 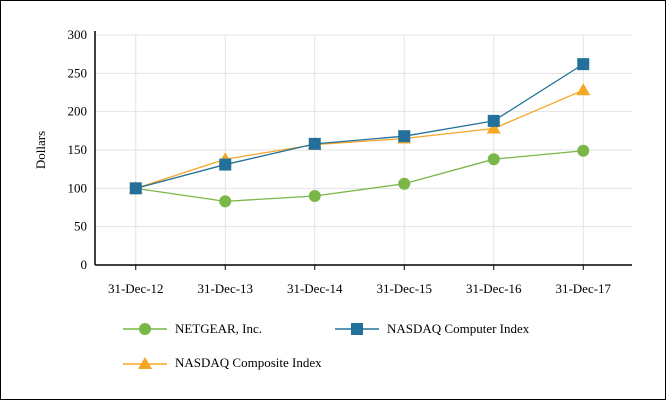 I want to click on triangle-marker-icon, so click(x=145, y=363).